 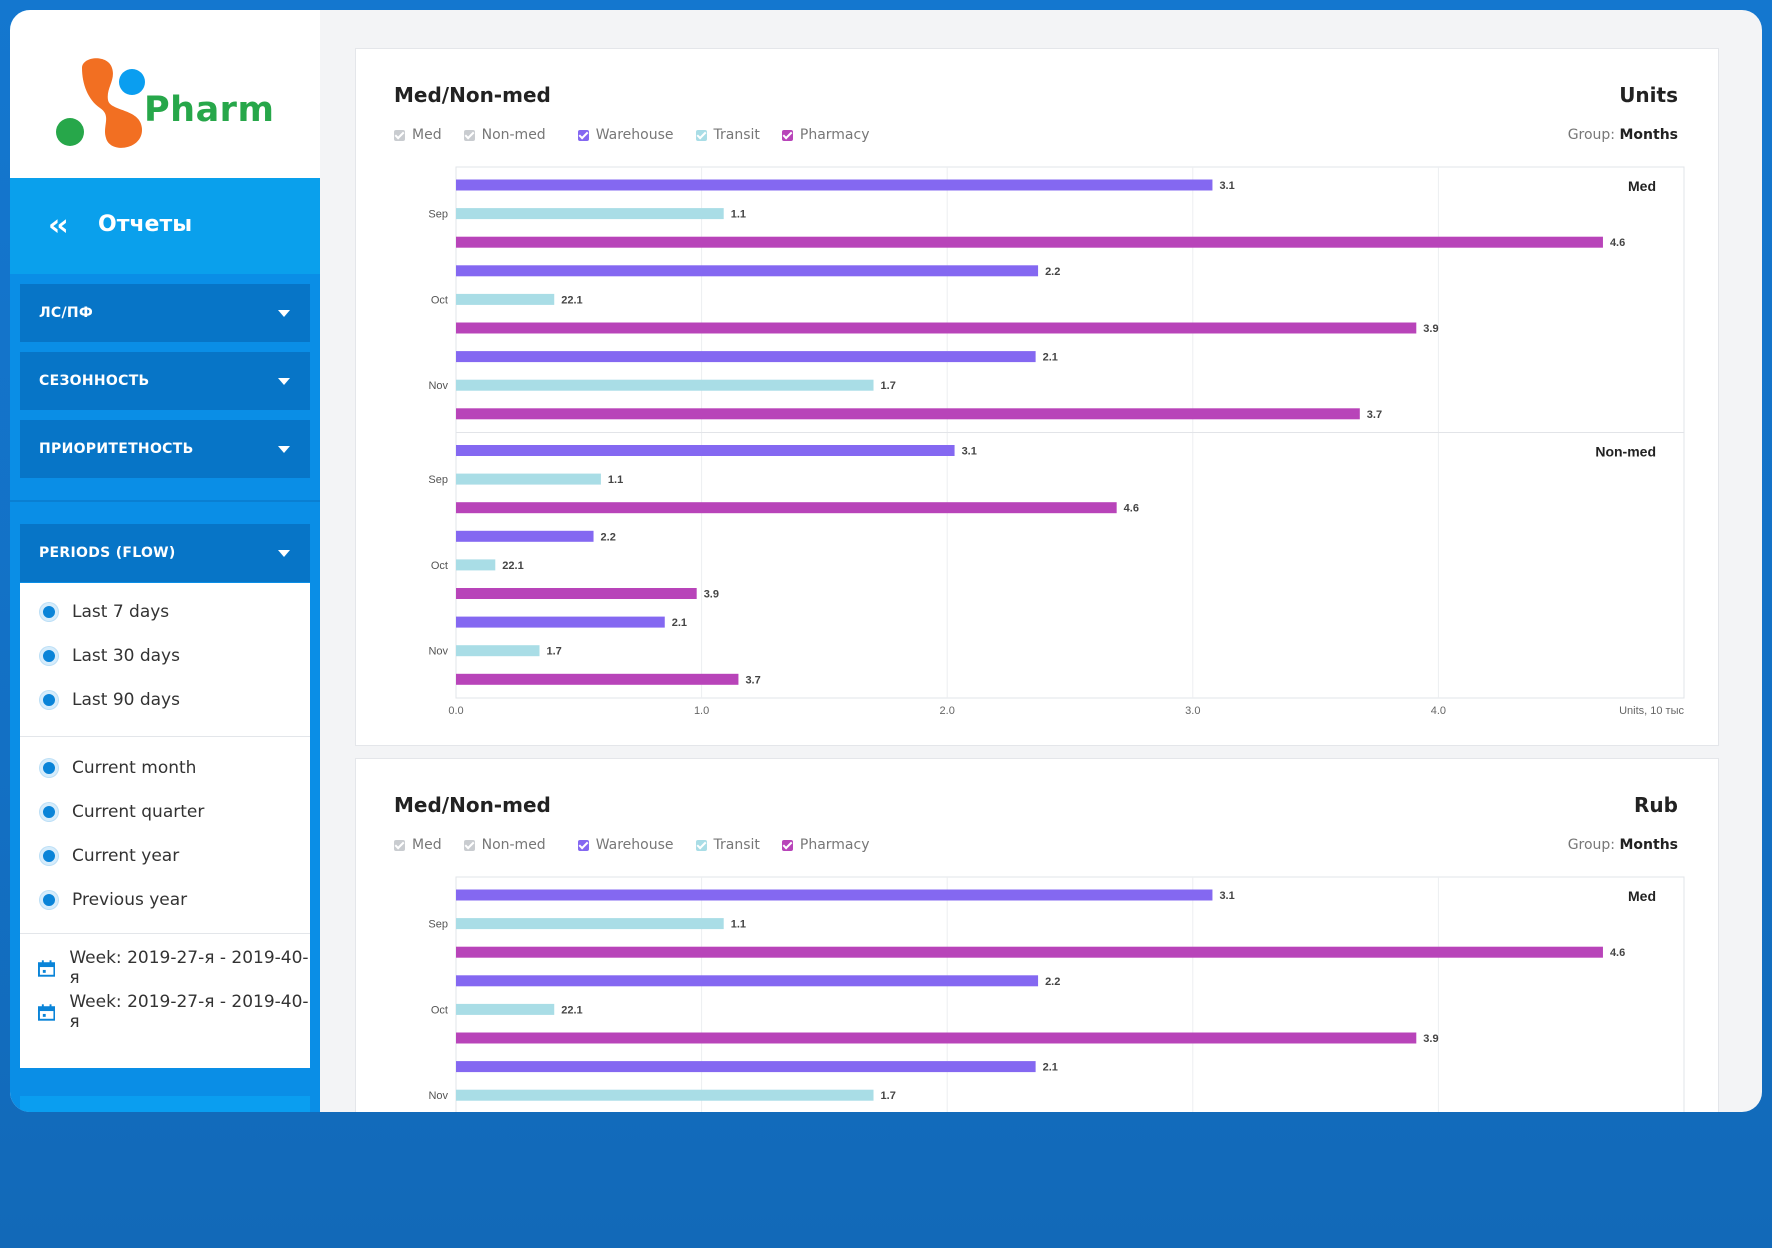 I want to click on double-chevron-left-icon: ‹‹, so click(x=58, y=225).